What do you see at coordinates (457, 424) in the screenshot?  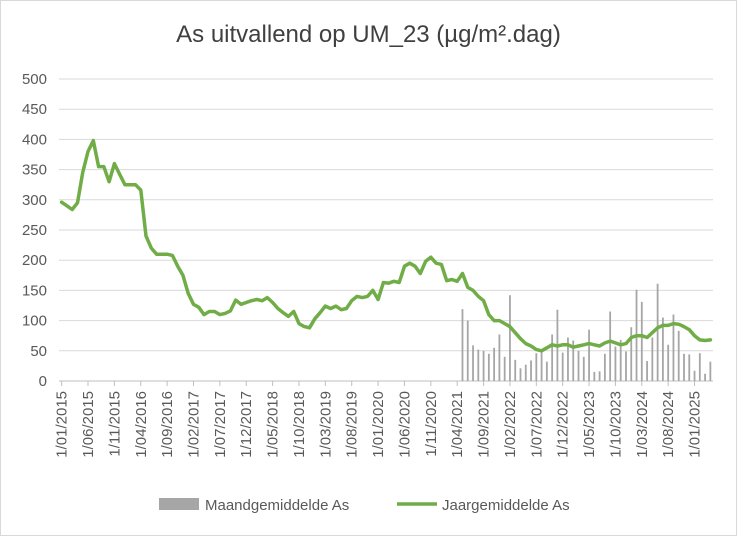 I see `x-tick-label: 1/04/2021` at bounding box center [457, 424].